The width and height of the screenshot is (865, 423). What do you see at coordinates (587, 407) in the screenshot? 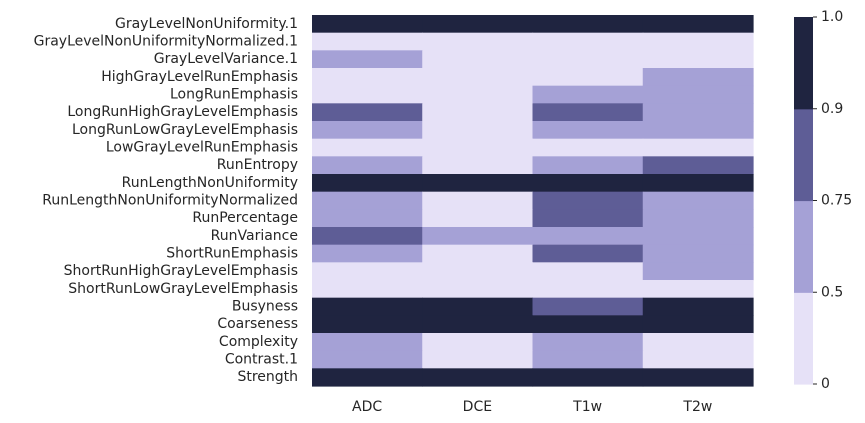
I see `column-tick-label: T1w` at bounding box center [587, 407].